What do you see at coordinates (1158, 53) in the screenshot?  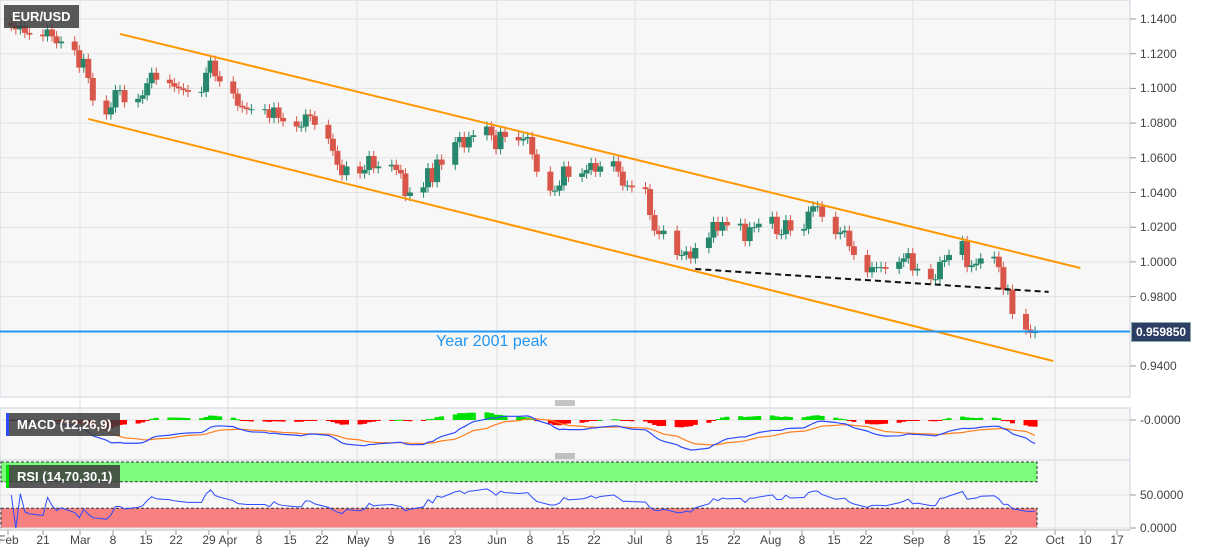 I see `y-tick-label: 1.1200` at bounding box center [1158, 53].